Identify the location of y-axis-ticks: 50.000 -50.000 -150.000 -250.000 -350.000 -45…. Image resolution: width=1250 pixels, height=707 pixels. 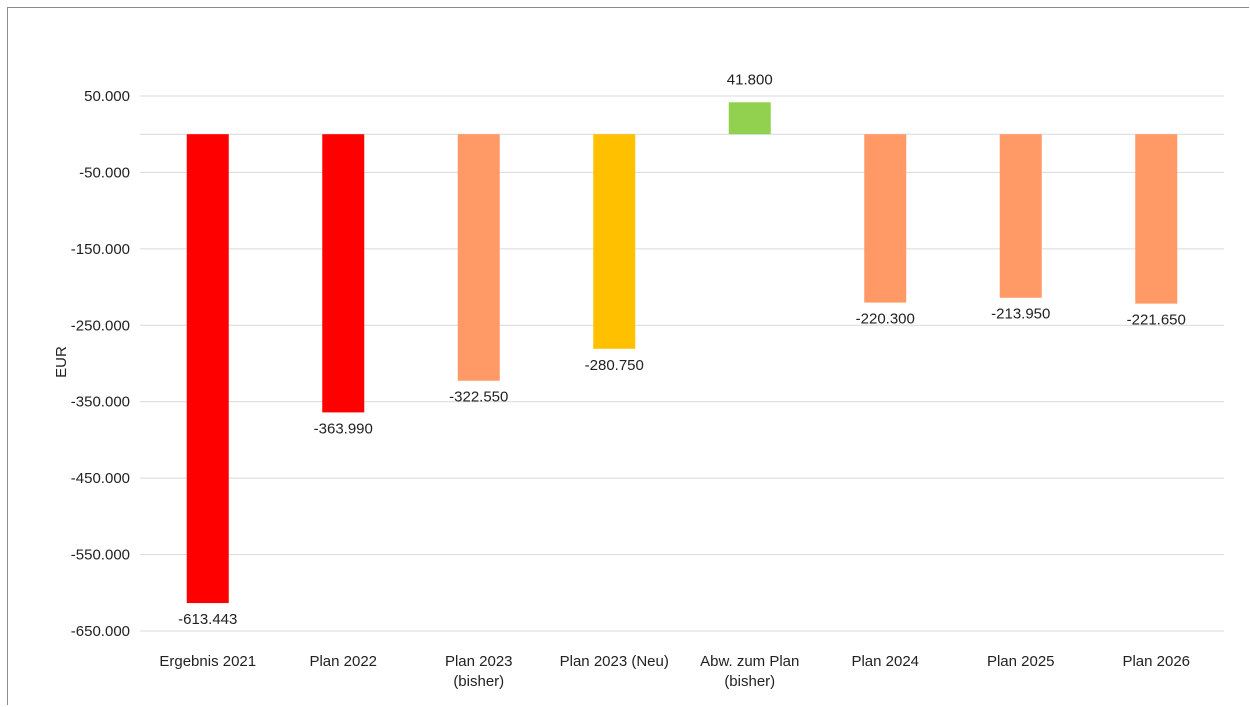
(100, 364).